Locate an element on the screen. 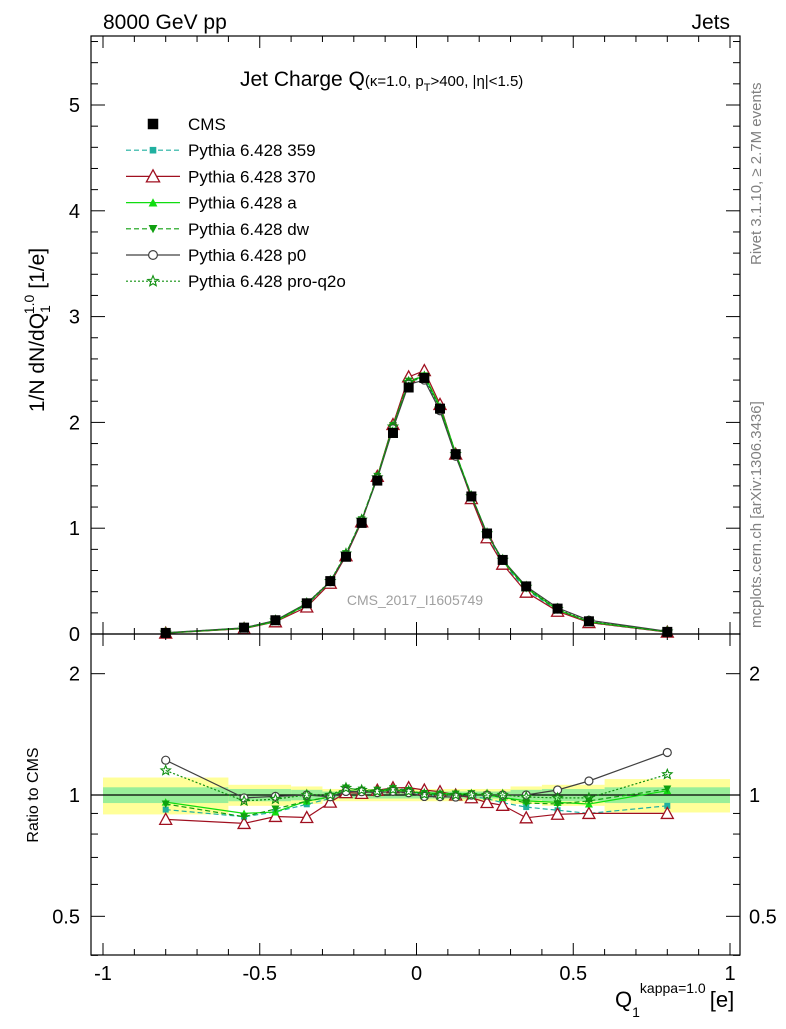 The height and width of the screenshot is (1029, 786). y-tick-label-main: 4 is located at coordinates (74, 212).